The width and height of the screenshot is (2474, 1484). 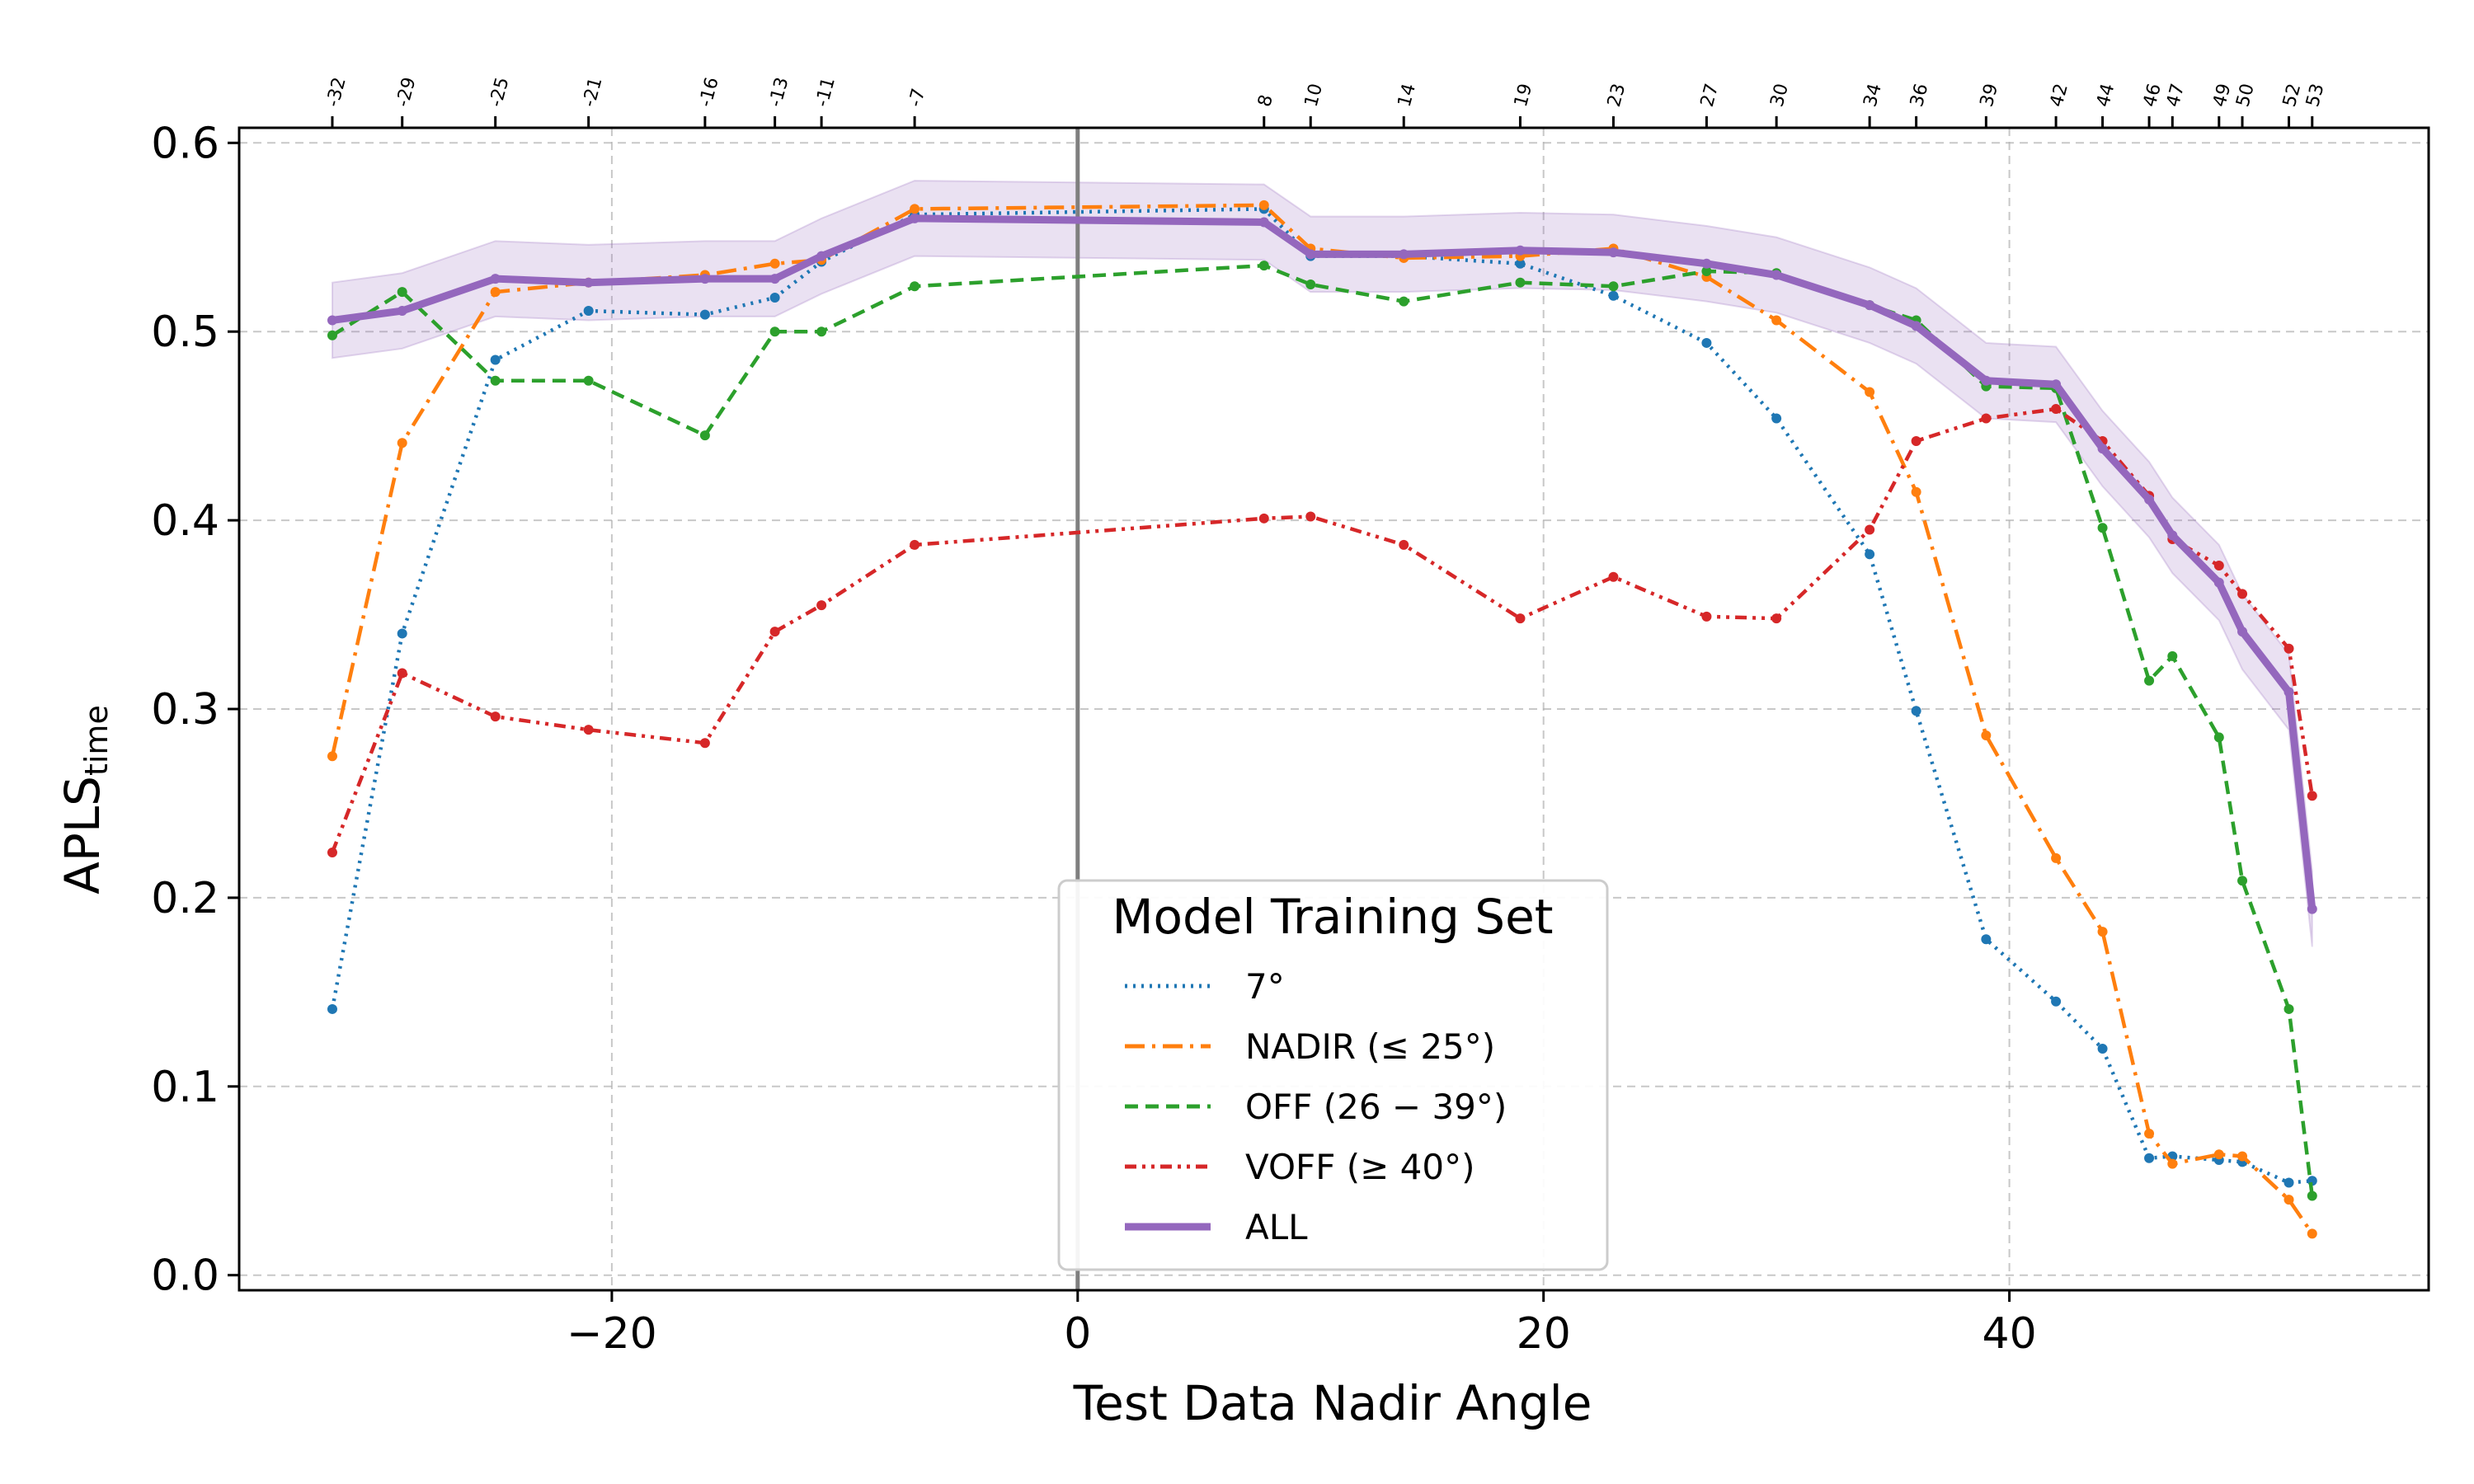 I want to click on y-axis-ticks: 0.0 0.1 0.2 0.3 0.4 0.5 0.6, so click(x=195, y=710).